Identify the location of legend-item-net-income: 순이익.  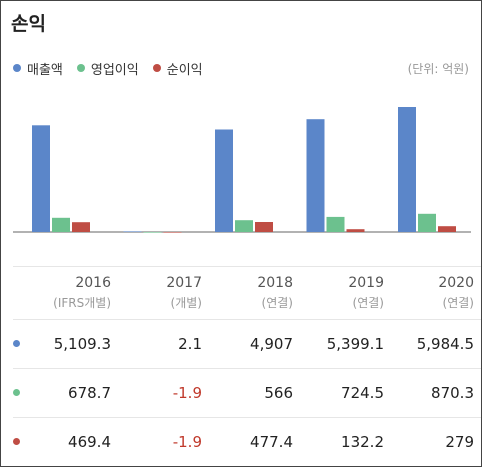
(177, 68).